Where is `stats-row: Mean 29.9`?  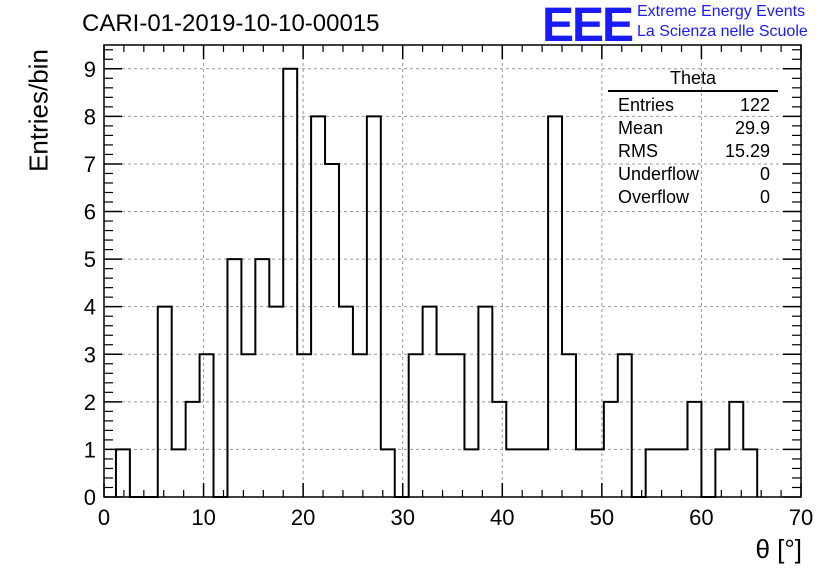 stats-row: Mean 29.9 is located at coordinates (693, 128).